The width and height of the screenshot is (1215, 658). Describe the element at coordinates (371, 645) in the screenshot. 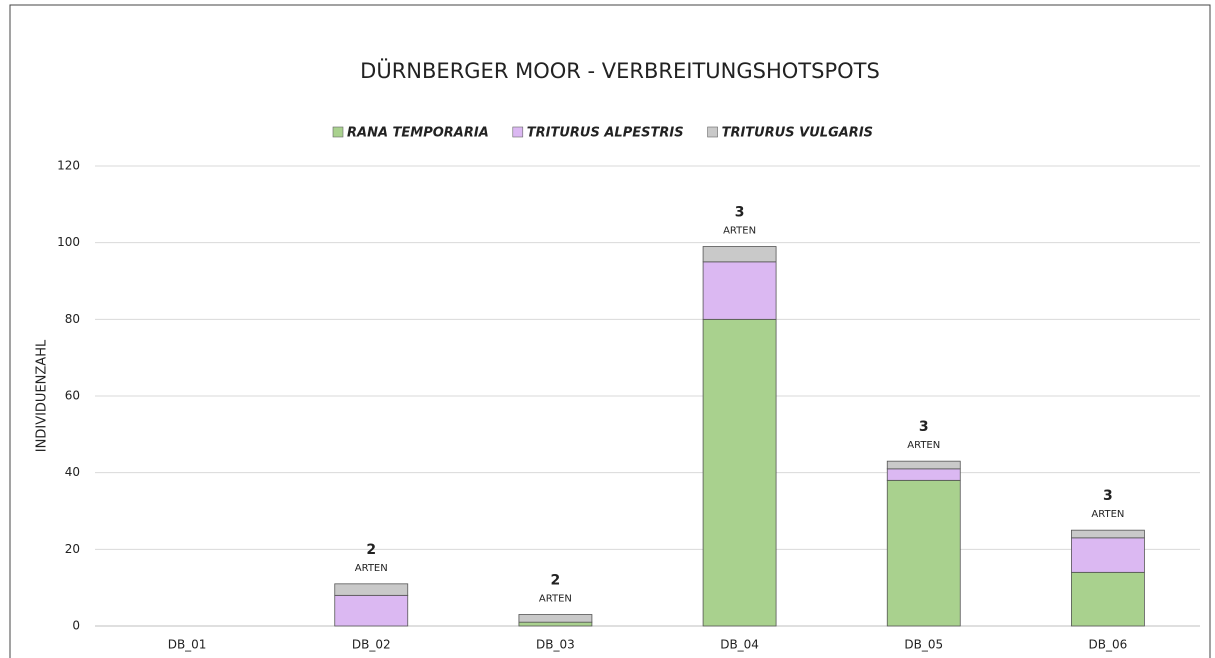

I see `x-tick-label: DB_02` at that location.